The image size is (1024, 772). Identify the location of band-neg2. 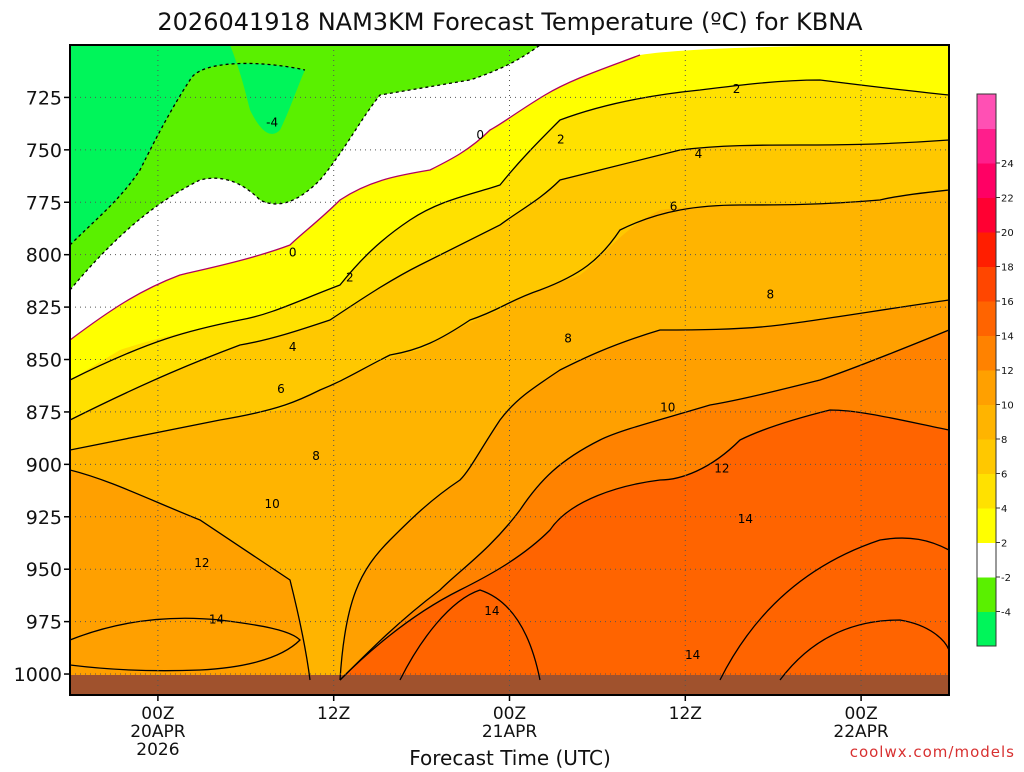
(305, 167).